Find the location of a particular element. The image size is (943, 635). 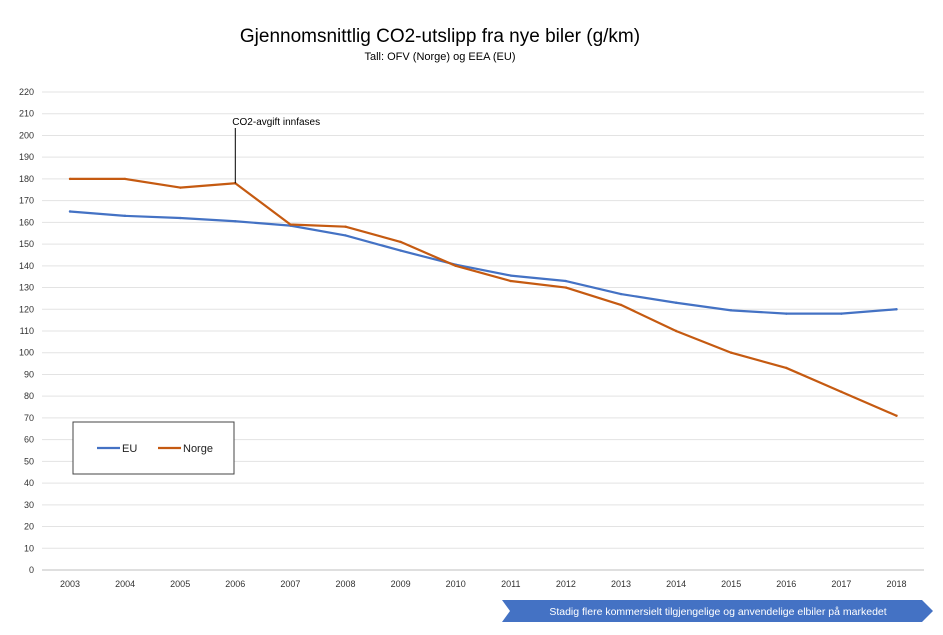

legend: EU Norge is located at coordinates (153, 448).